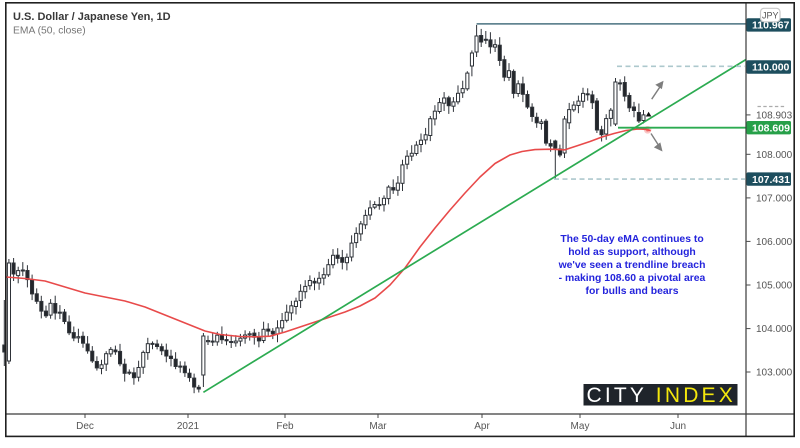  What do you see at coordinates (631, 239) in the screenshot?
I see `svg-text: The 50-day eMA continues to` at bounding box center [631, 239].